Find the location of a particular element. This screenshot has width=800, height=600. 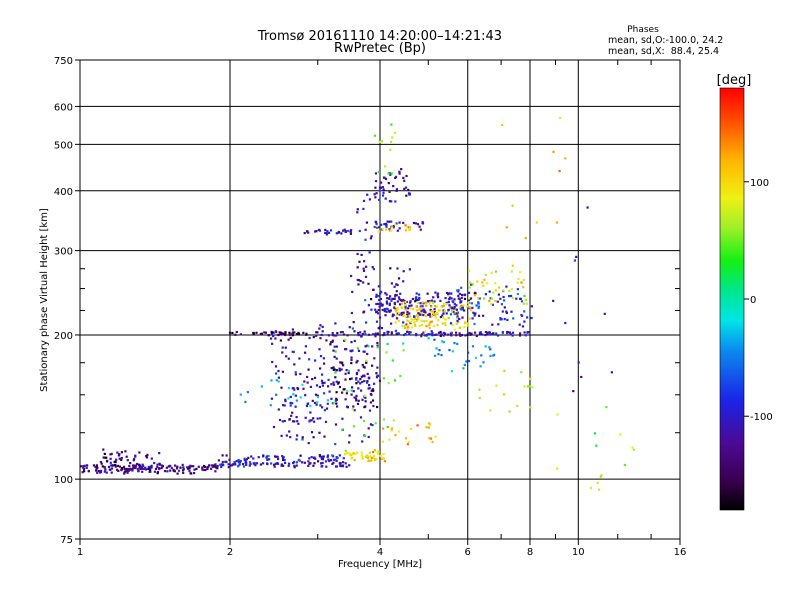

colorbar-tick-label: 100 is located at coordinates (759, 183).